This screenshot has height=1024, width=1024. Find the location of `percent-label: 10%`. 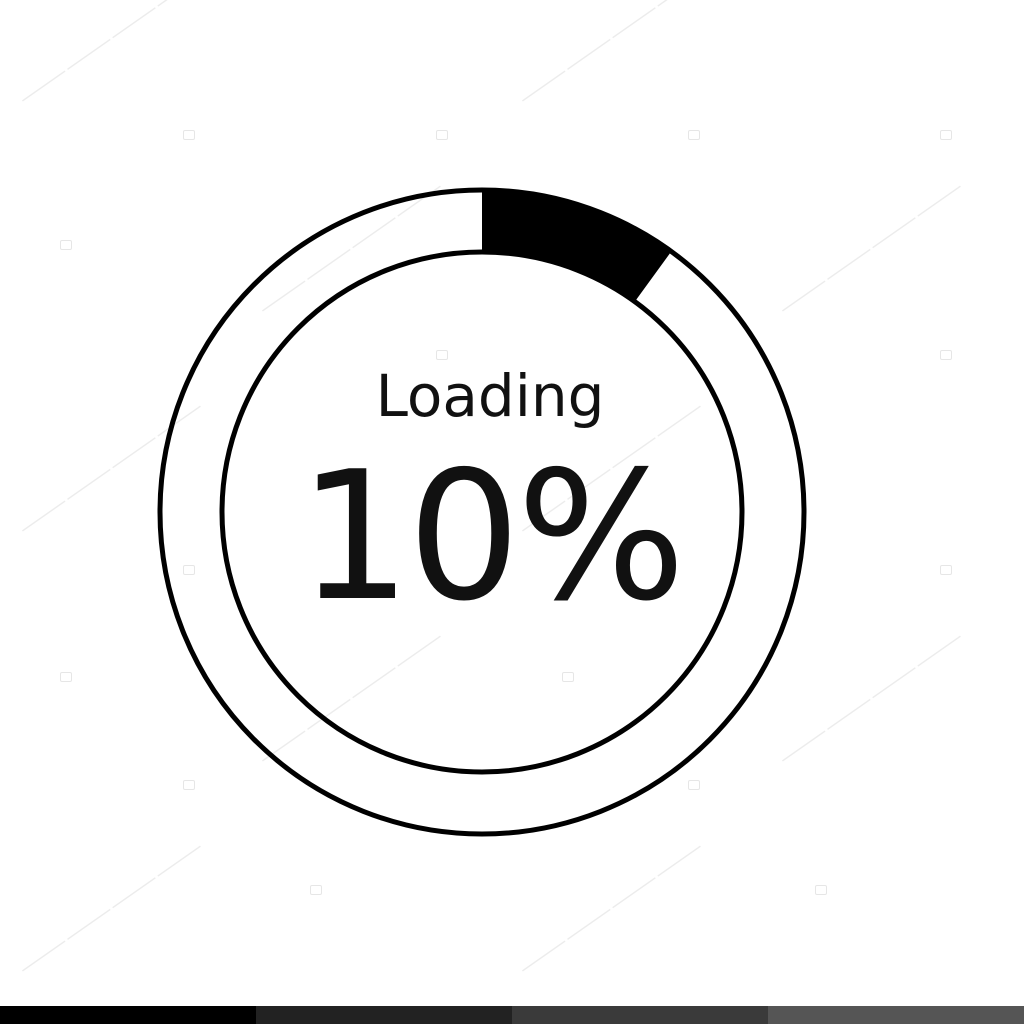

percent-label: 10% is located at coordinates (492, 536).